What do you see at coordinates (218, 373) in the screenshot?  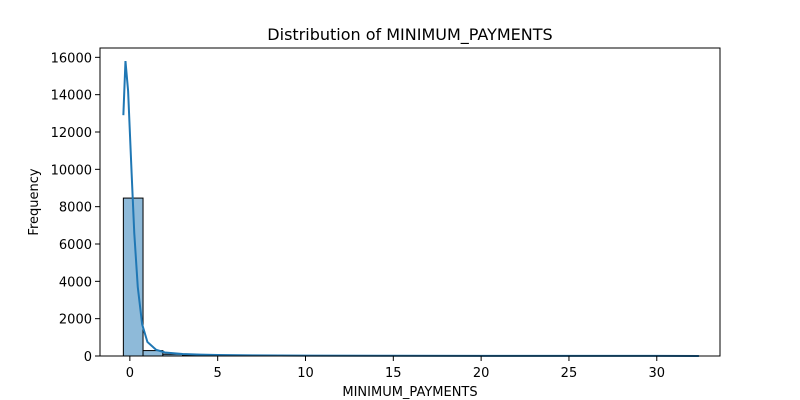 I see `x-tick-label: 5` at bounding box center [218, 373].